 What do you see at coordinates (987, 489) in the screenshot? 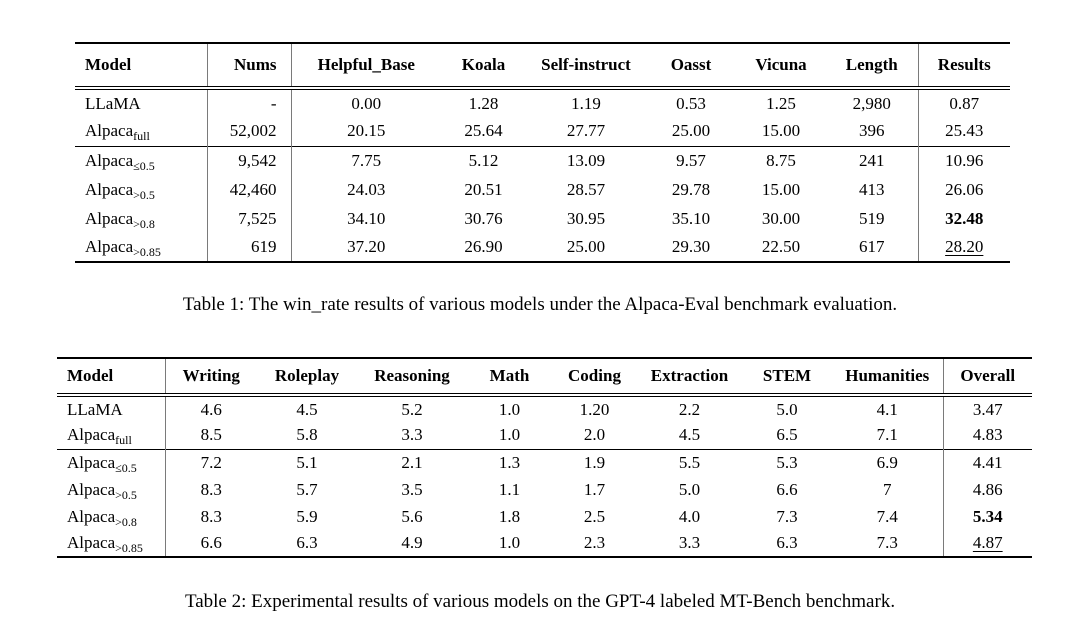
I see `data-cell: 4.86` at bounding box center [987, 489].